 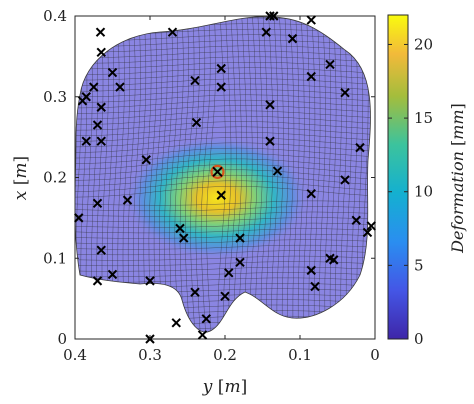 What do you see at coordinates (224, 387) in the screenshot?
I see `x-axis-title: y [m]` at bounding box center [224, 387].